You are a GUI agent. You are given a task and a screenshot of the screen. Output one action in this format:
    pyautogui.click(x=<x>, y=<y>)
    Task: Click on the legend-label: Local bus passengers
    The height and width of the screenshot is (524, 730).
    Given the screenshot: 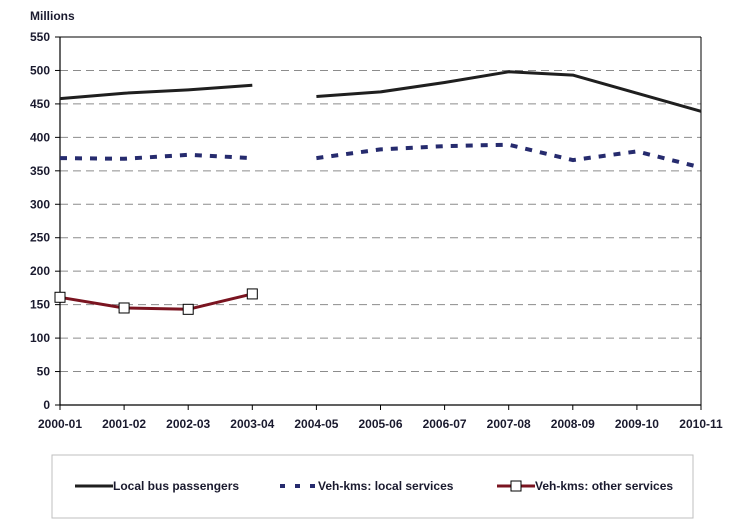 What is the action you would take?
    pyautogui.click(x=176, y=486)
    